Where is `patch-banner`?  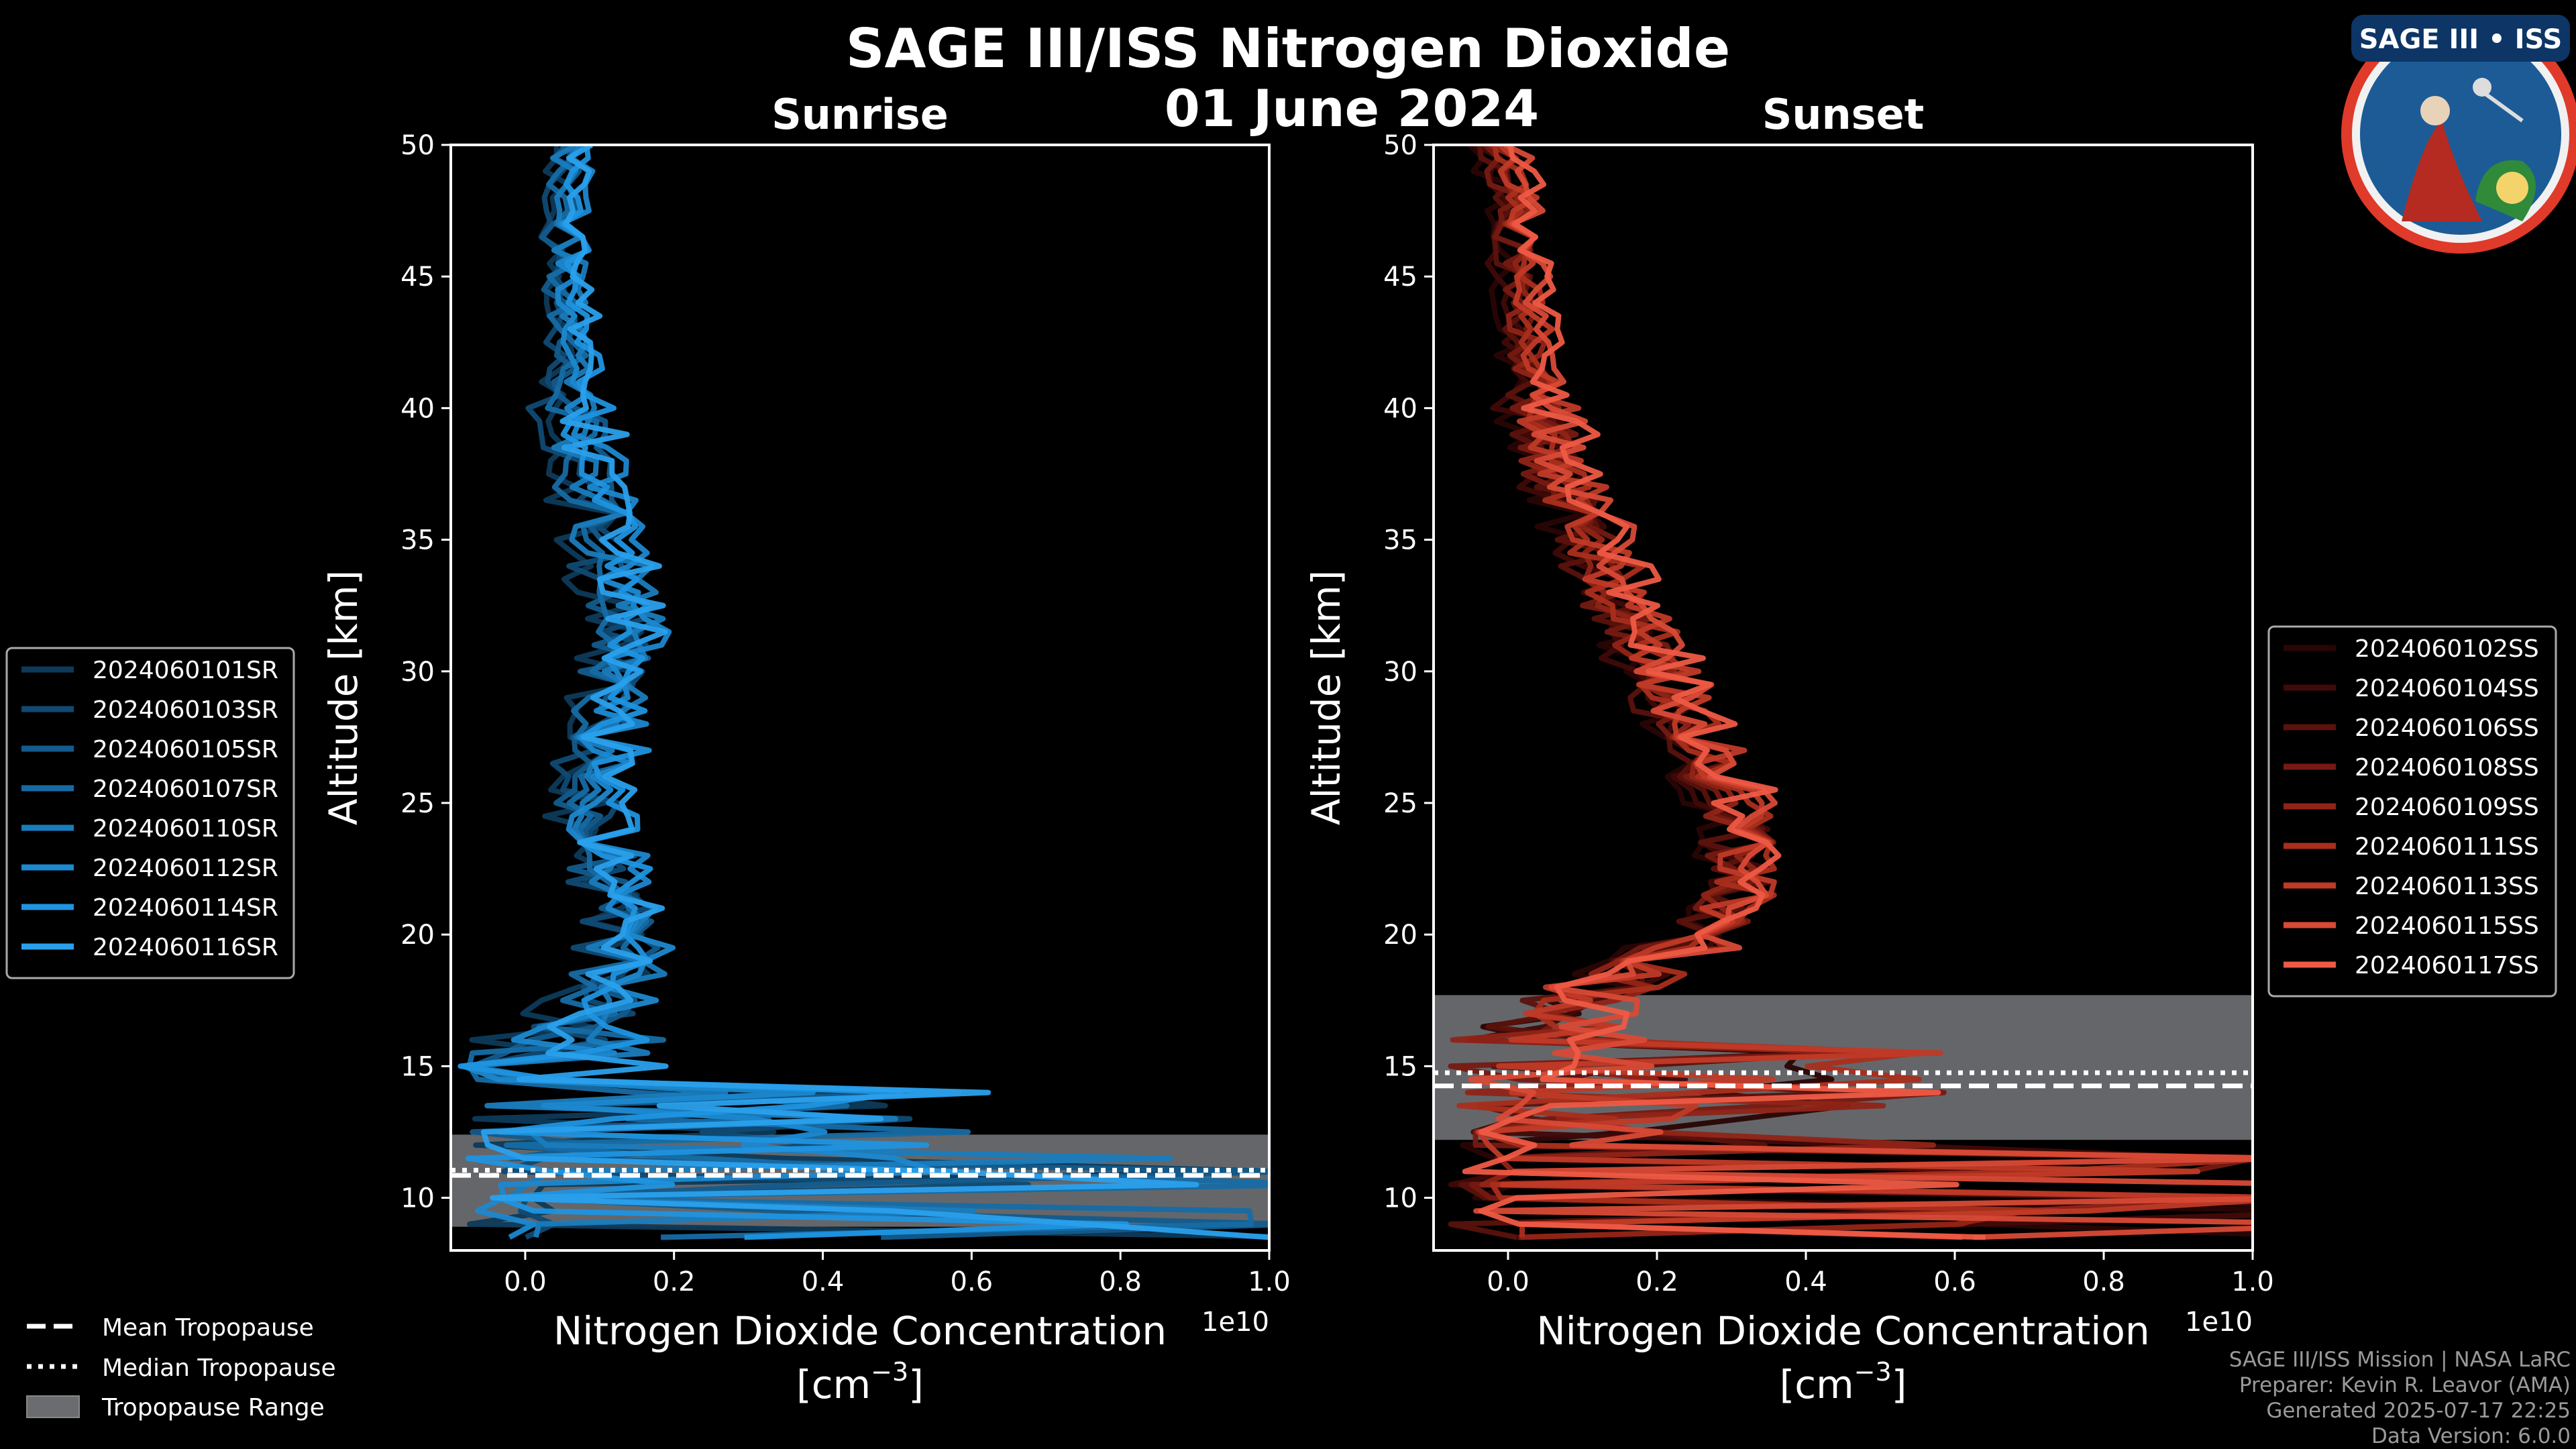
patch-banner is located at coordinates (2460, 38).